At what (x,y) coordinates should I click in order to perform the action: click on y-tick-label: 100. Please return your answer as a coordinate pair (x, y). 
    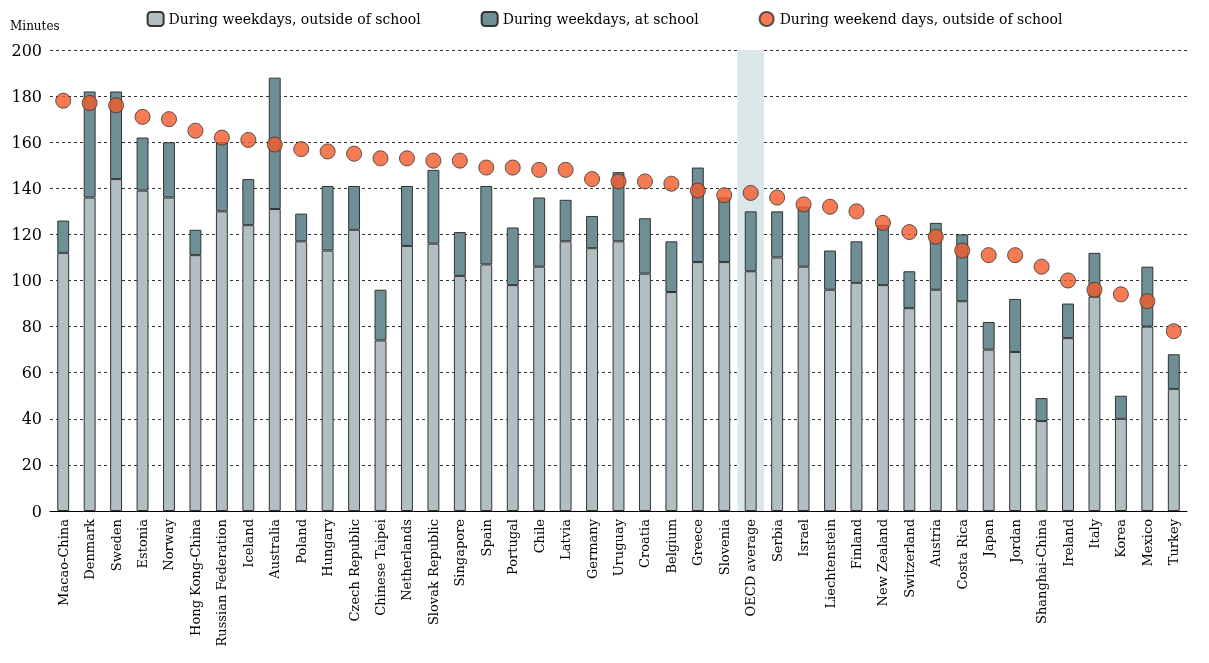
    Looking at the image, I should click on (26, 280).